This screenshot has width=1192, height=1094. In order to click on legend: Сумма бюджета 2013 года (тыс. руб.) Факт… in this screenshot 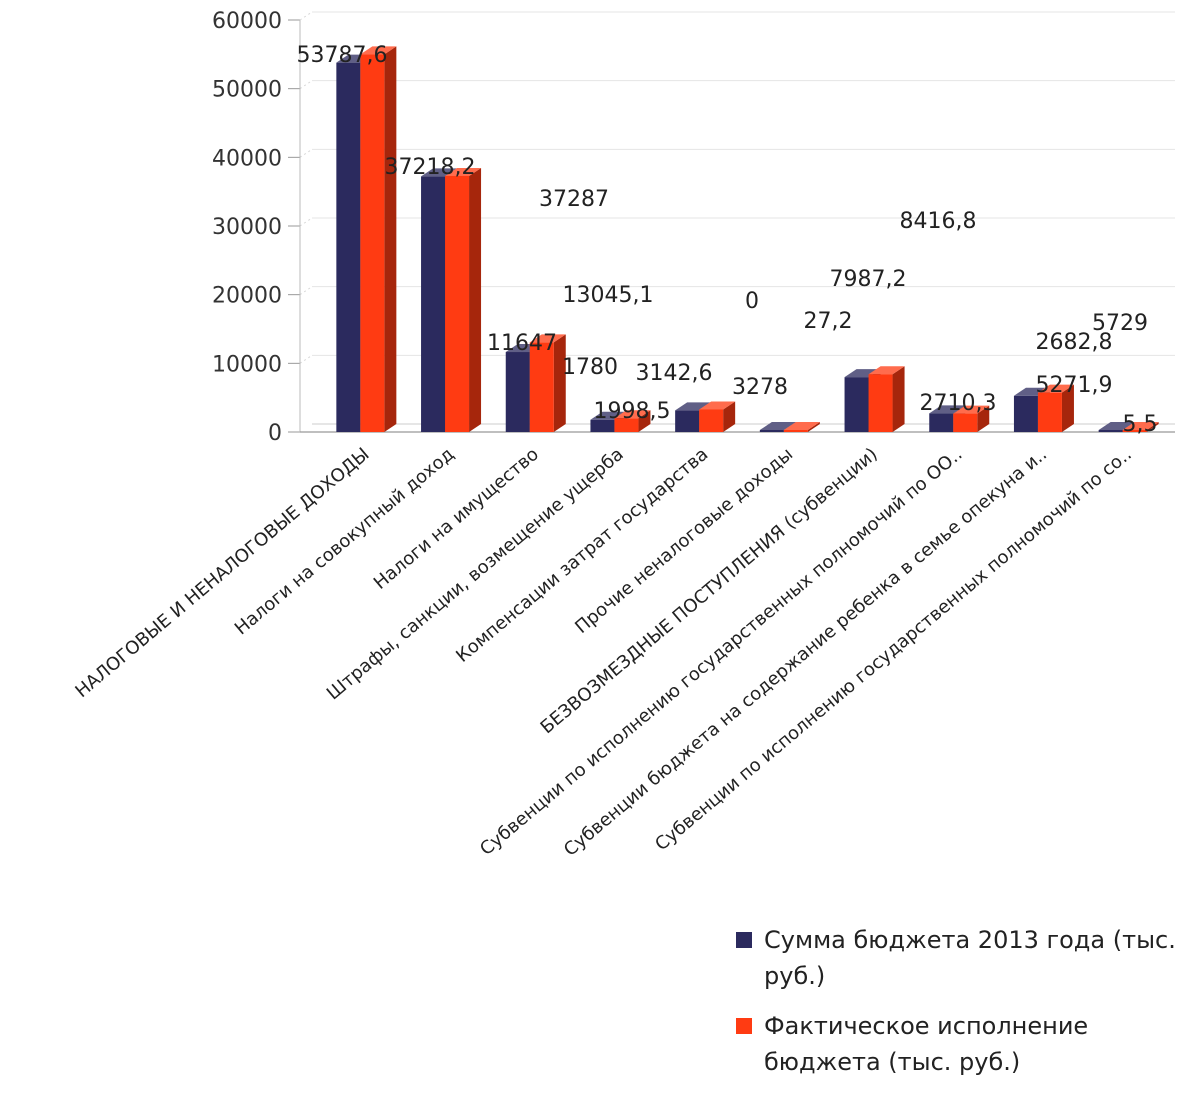, I will do `click(956, 1008)`.